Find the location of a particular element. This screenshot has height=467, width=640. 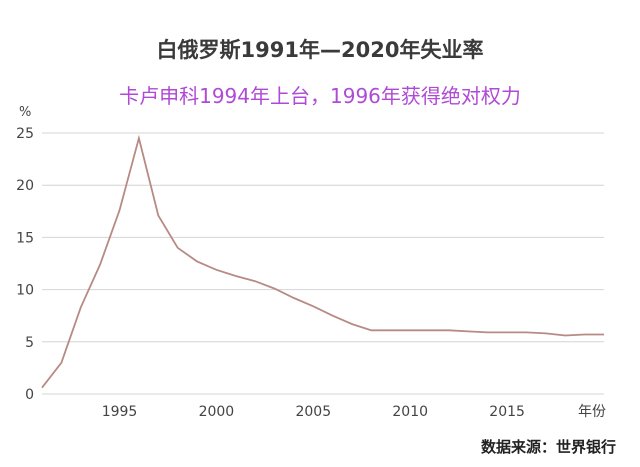

source-note: 数据来源：世界银行 is located at coordinates (548, 447).